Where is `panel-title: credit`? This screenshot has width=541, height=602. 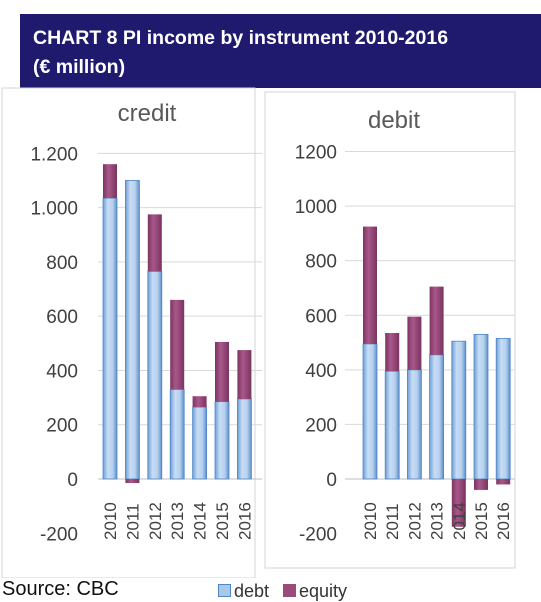 panel-title: credit is located at coordinates (147, 113).